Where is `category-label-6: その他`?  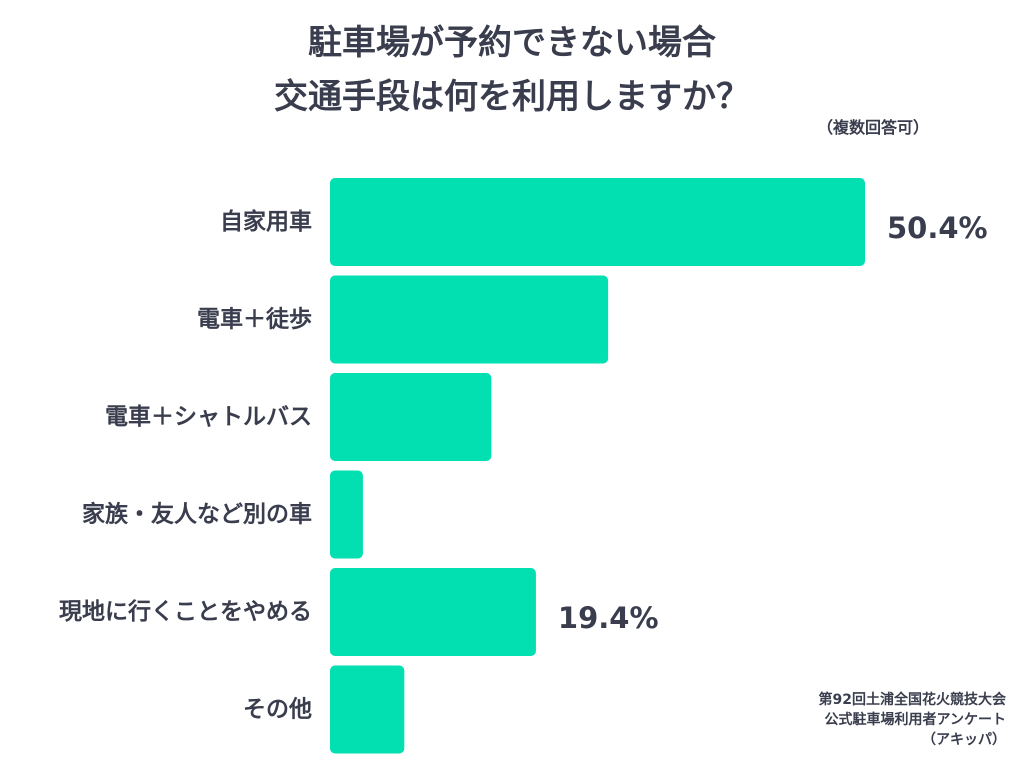 category-label-6: その他 is located at coordinates (277, 710).